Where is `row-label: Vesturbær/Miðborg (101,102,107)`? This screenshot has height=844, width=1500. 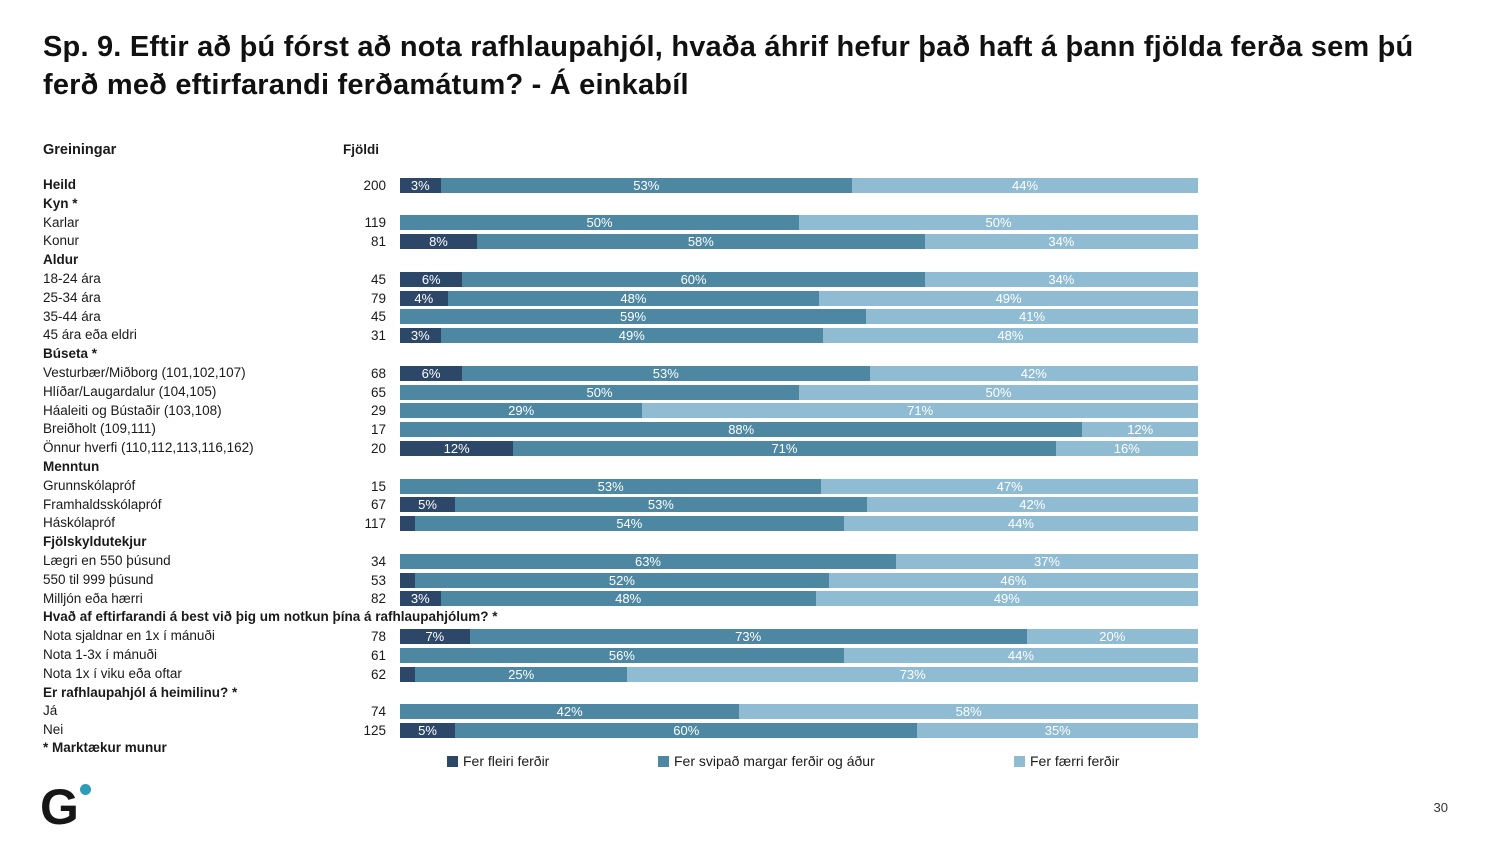 row-label: Vesturbær/Miðborg (101,102,107) is located at coordinates (144, 372).